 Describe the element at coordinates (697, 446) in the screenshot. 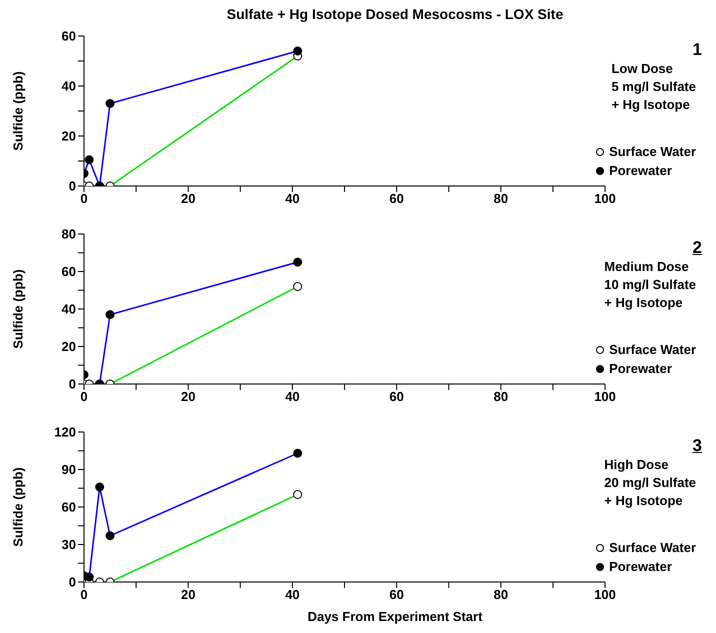

I see `text: 3` at that location.